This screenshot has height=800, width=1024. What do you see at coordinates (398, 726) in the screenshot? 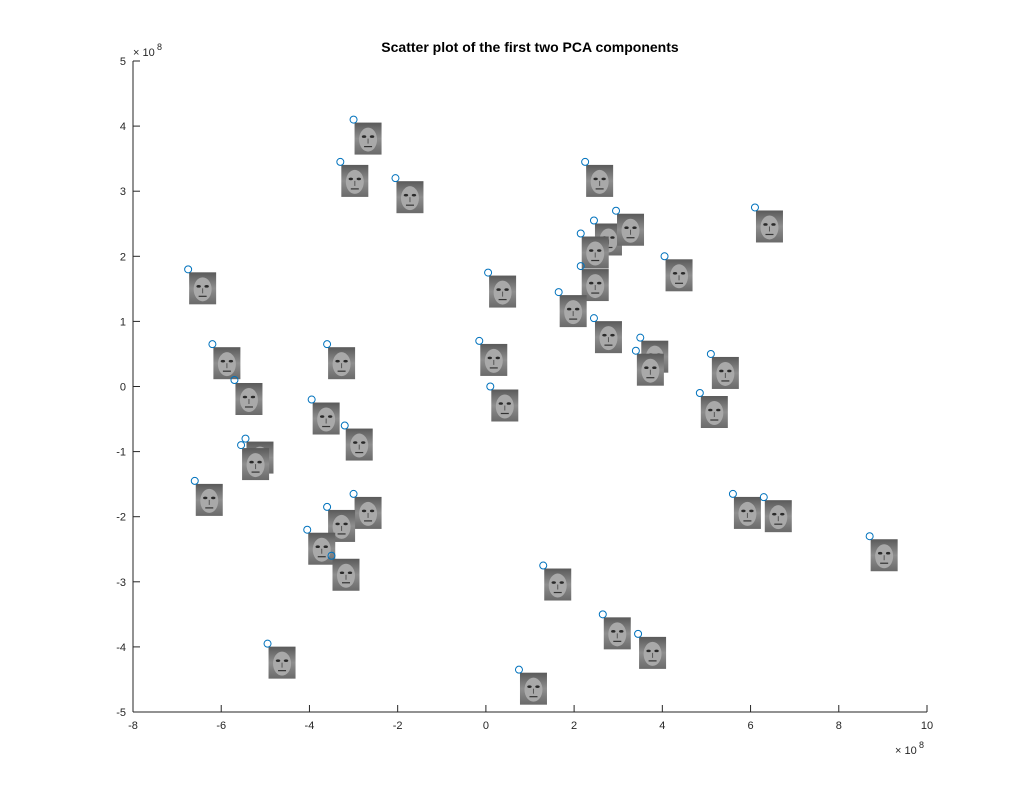
I see `x-tick-label: -2` at bounding box center [398, 726].